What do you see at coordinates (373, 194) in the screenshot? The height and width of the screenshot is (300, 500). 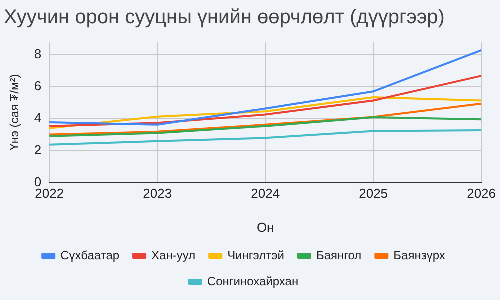 I see `x-tick-label: 2025` at bounding box center [373, 194].